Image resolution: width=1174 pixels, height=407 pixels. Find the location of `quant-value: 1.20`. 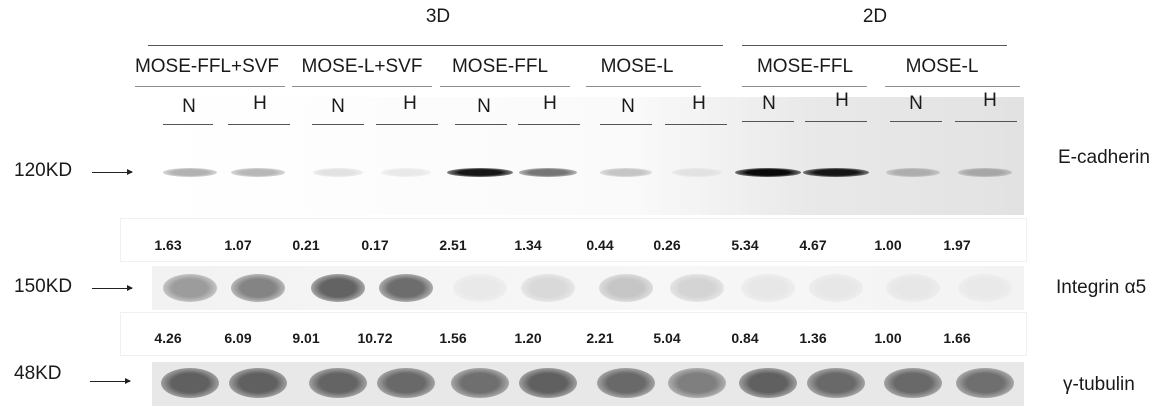

quant-value: 1.20 is located at coordinates (528, 338).